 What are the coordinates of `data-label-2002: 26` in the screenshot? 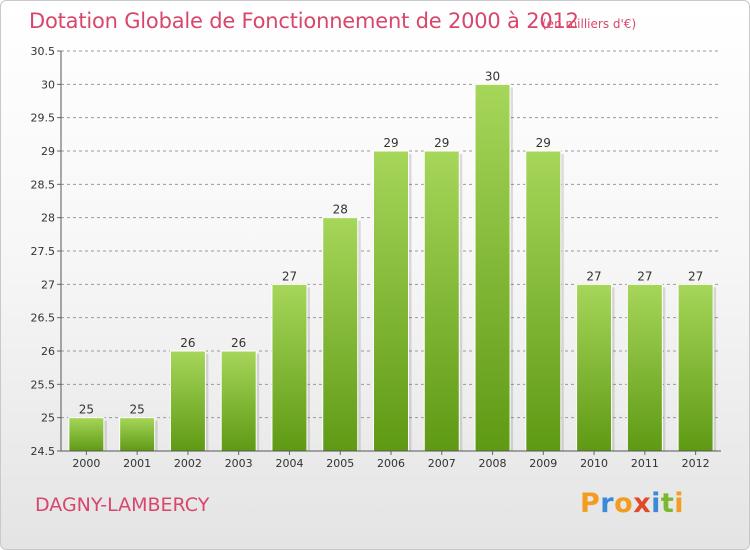 It's located at (187, 343).